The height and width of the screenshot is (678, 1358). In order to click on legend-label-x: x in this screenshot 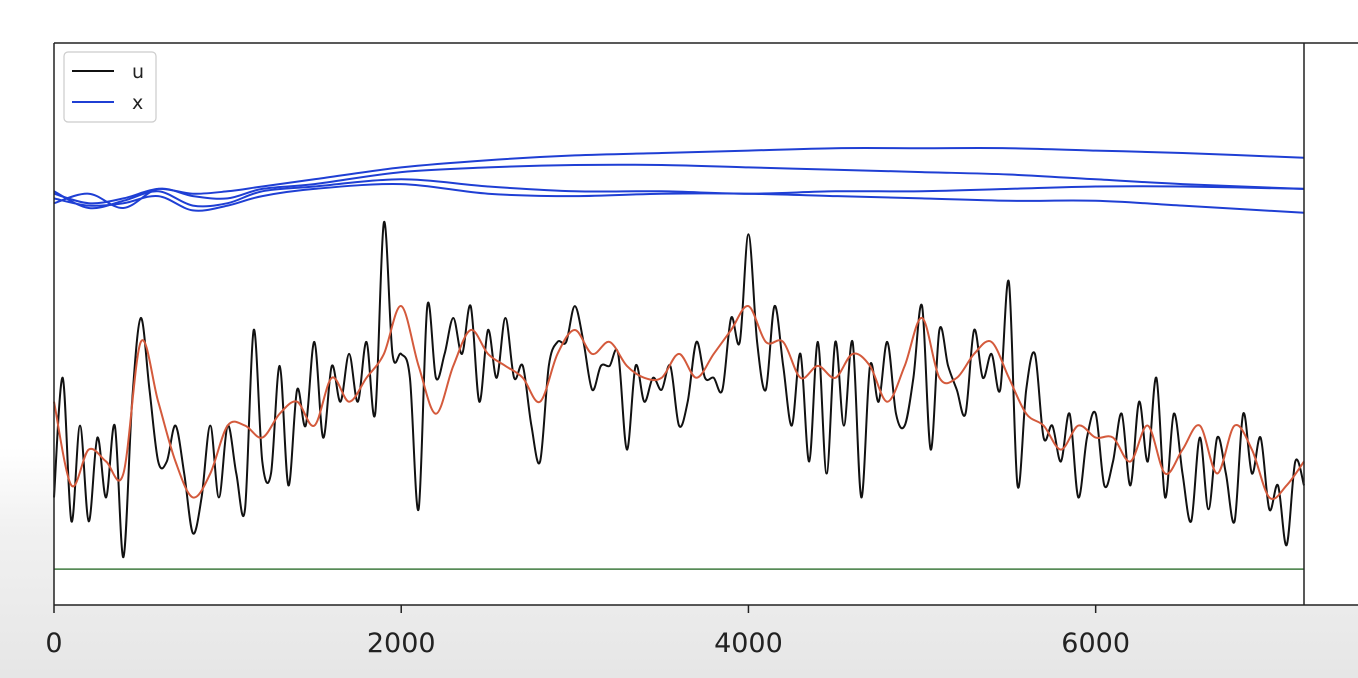, I will do `click(137, 103)`.